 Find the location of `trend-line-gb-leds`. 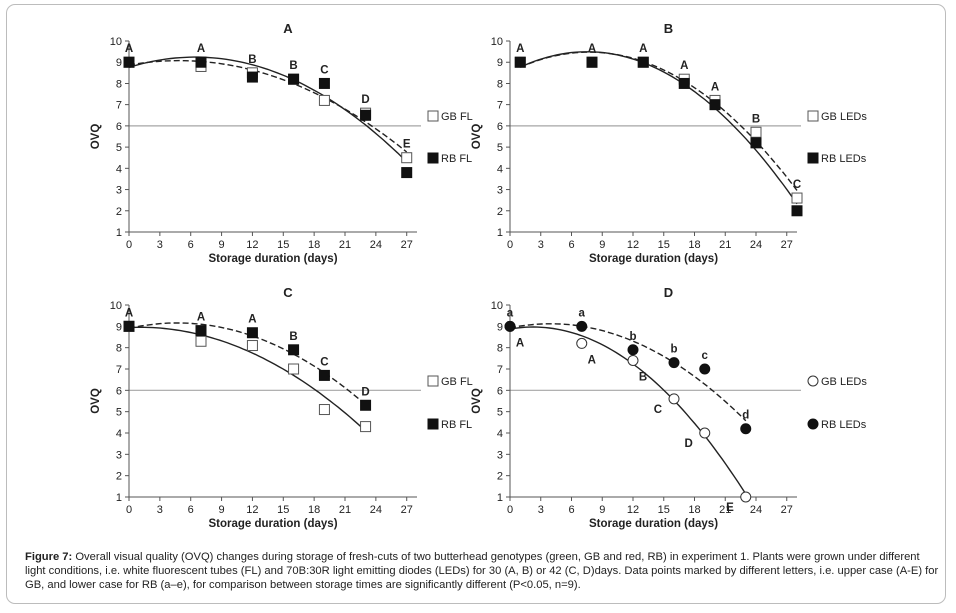

trend-line-gb-leds is located at coordinates (628, 410).